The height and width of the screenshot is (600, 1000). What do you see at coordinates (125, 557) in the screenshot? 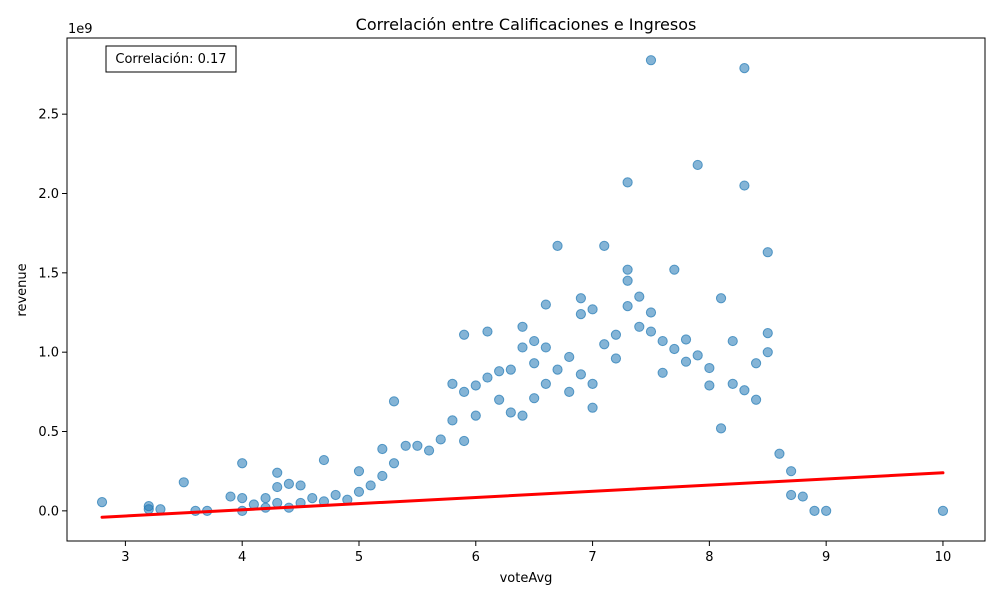
I see `x-tick-label: 3` at bounding box center [125, 557].